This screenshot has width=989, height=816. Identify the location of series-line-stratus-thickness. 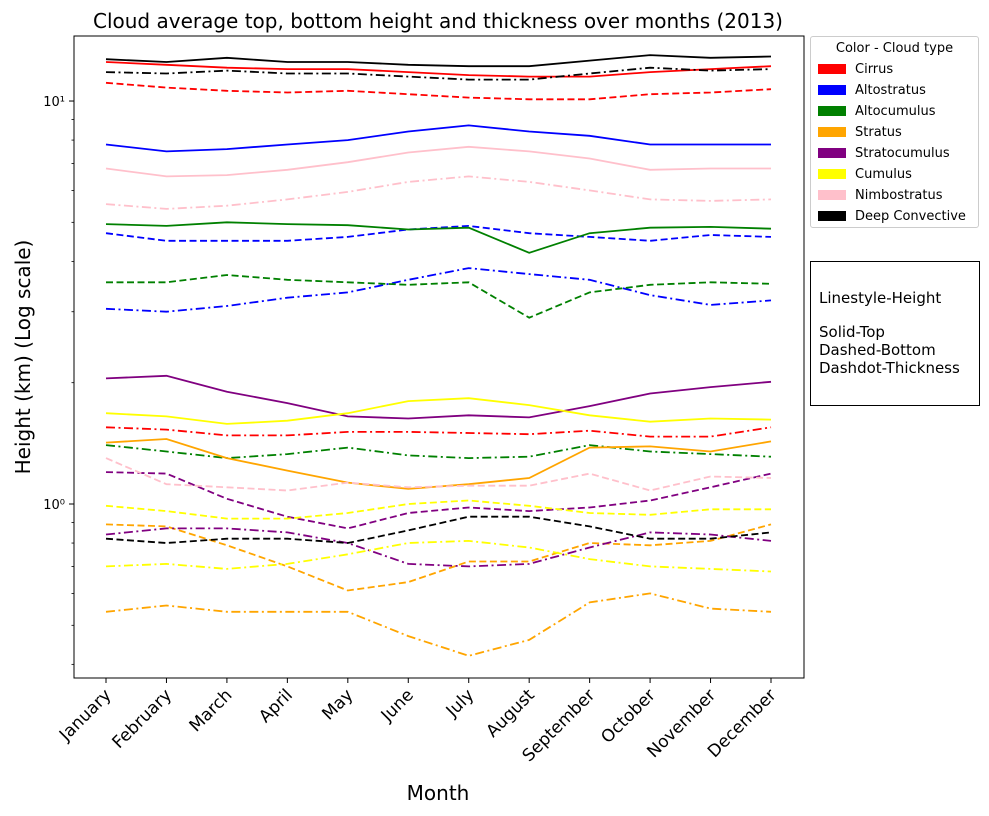
(438, 624).